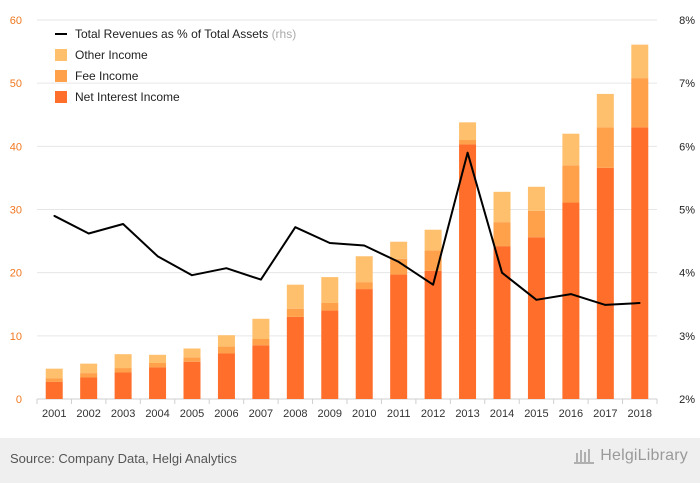 The image size is (700, 483). What do you see at coordinates (584, 456) in the screenshot?
I see `library-icon` at bounding box center [584, 456].